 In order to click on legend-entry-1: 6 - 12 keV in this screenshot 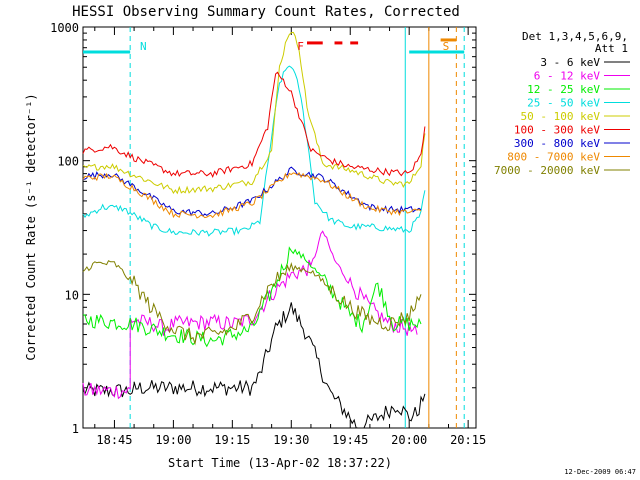, I will do `click(567, 76)`.